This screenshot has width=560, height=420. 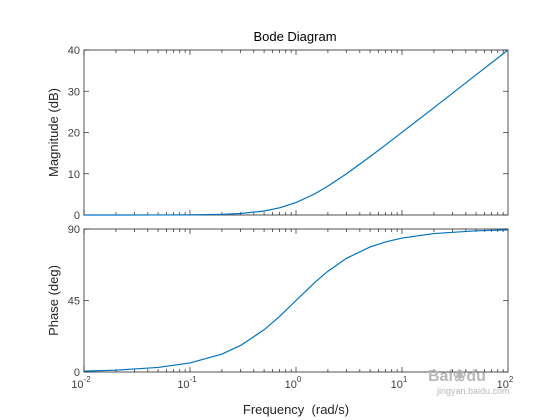 I want to click on magnitude-y-tick-label: 20, so click(x=74, y=134).